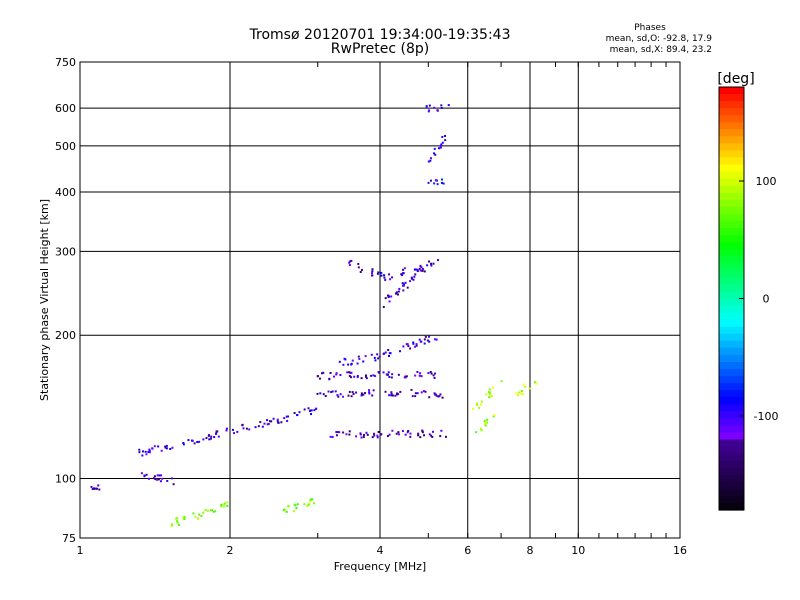  What do you see at coordinates (65, 251) in the screenshot?
I see `y-tick-label: 300` at bounding box center [65, 251].